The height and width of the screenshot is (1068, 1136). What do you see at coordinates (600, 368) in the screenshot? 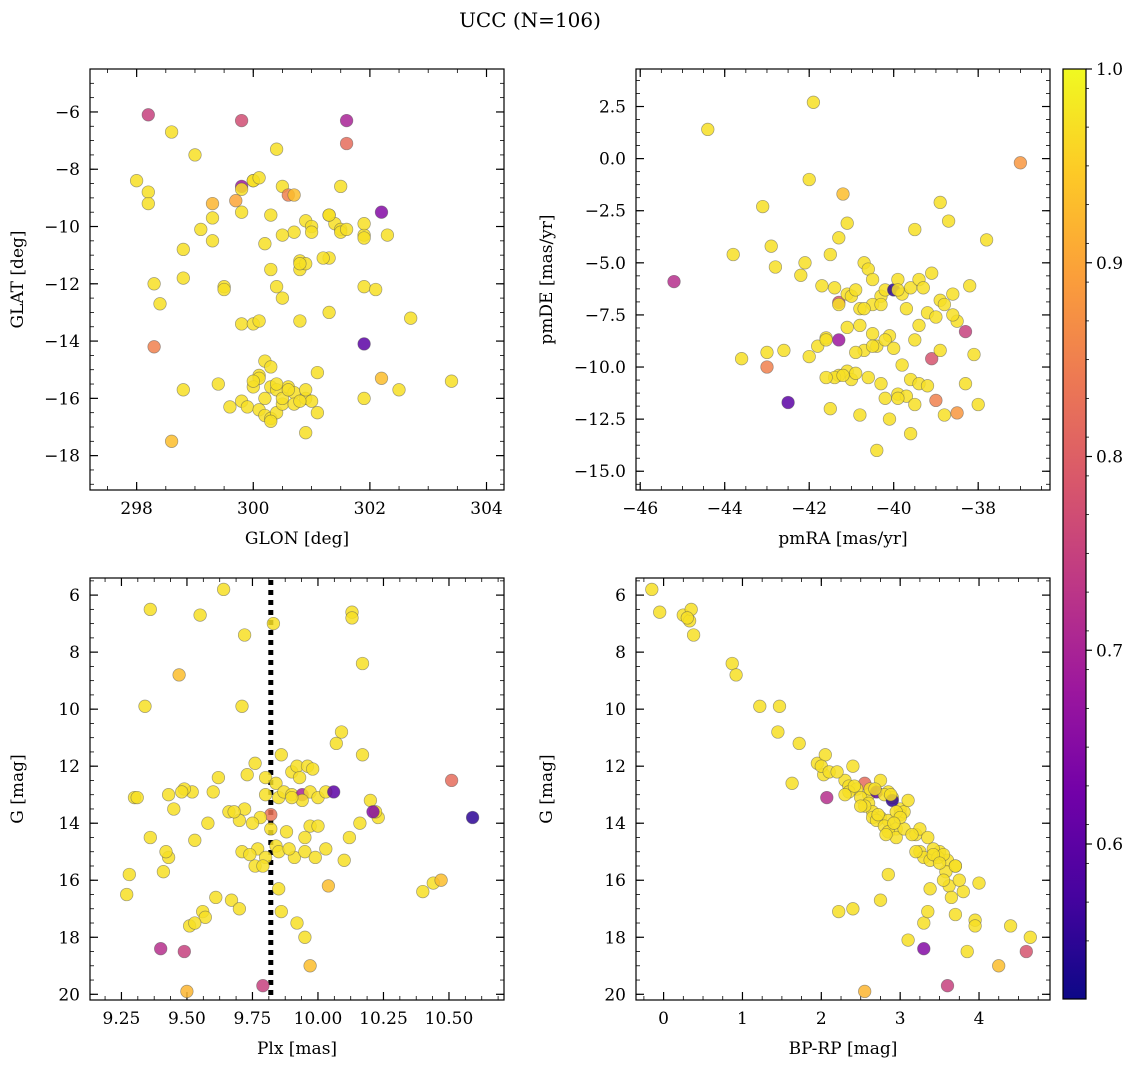
I see `y-tick-label: −10.0` at bounding box center [600, 368].